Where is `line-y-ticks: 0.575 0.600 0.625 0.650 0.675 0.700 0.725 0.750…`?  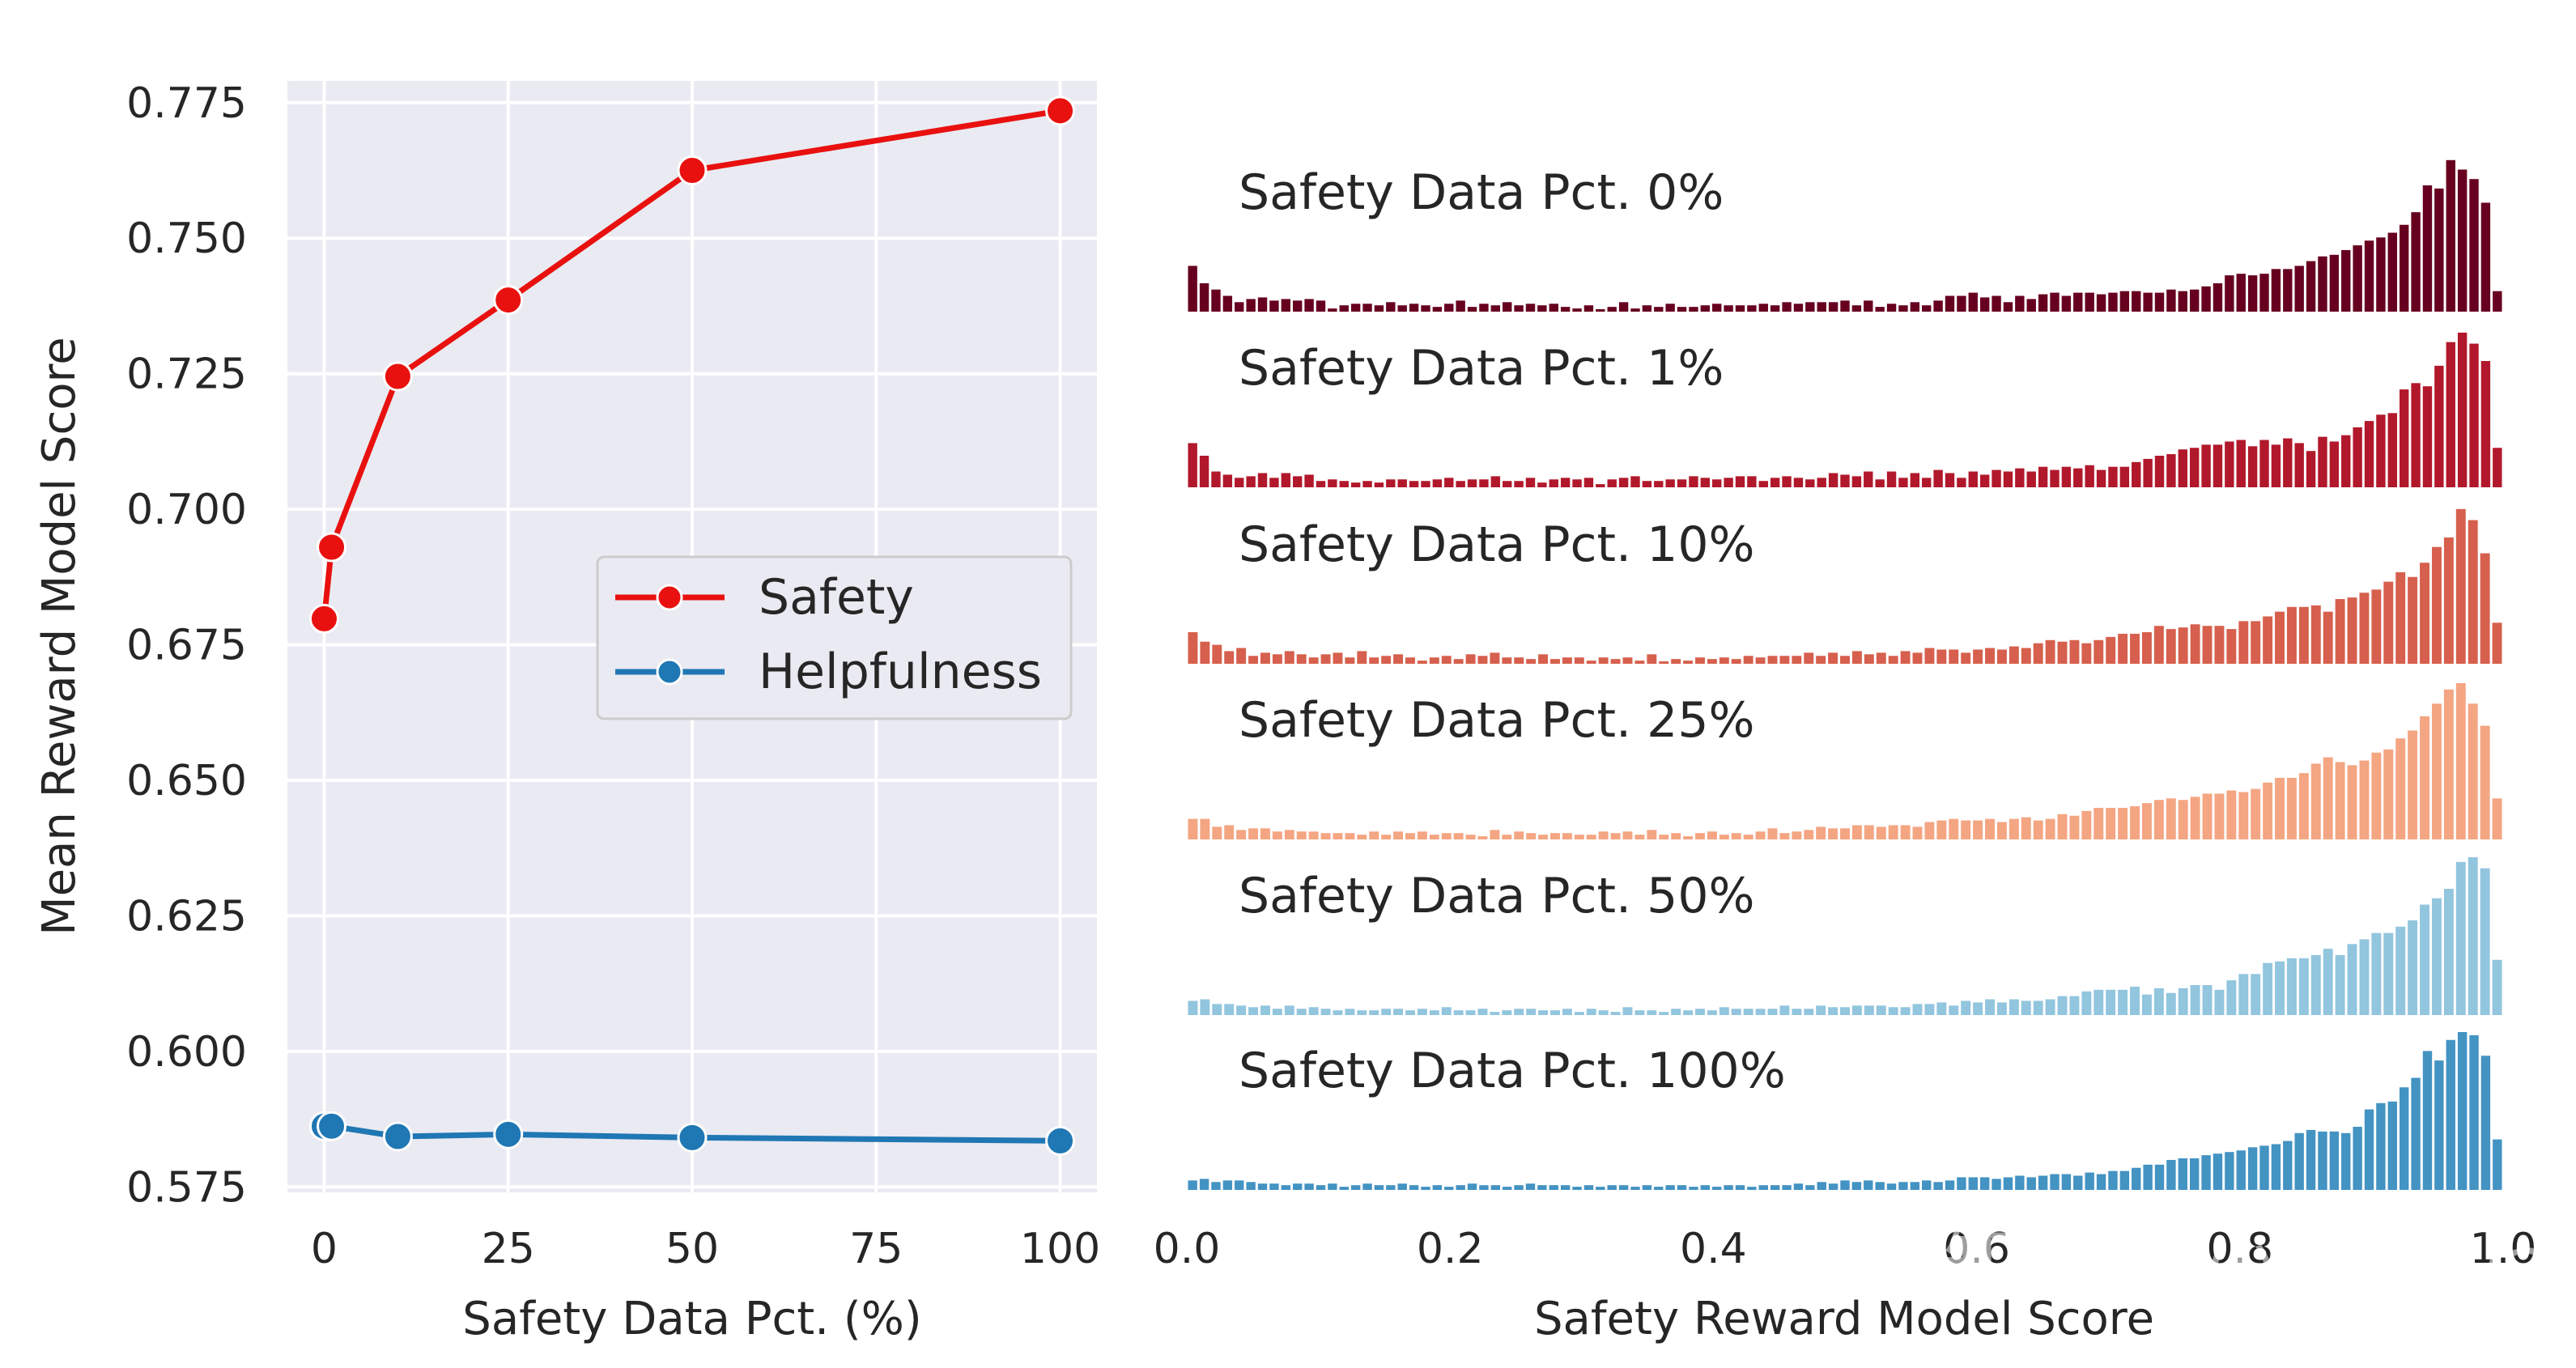 line-y-ticks: 0.575 0.600 0.625 0.650 0.675 0.700 0.725 0.750… is located at coordinates (186, 646).